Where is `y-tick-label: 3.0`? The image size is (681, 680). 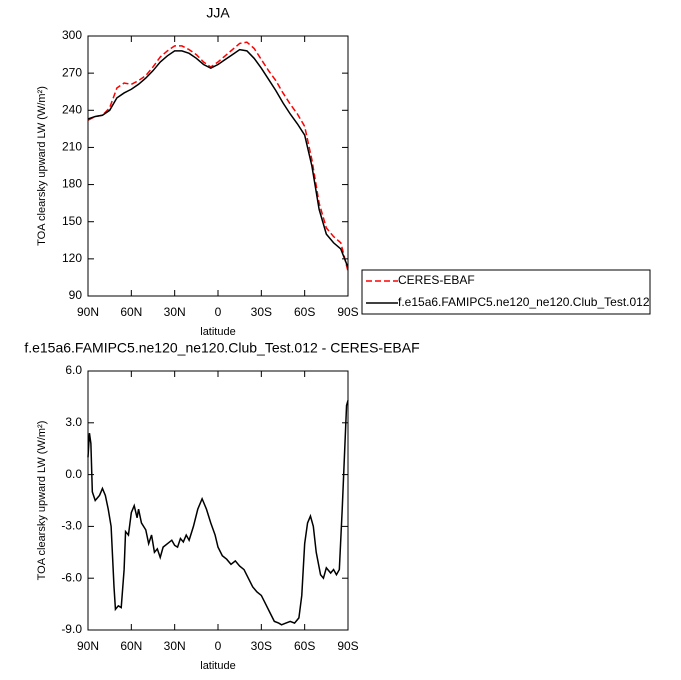
y-tick-label: 3.0 is located at coordinates (73, 422).